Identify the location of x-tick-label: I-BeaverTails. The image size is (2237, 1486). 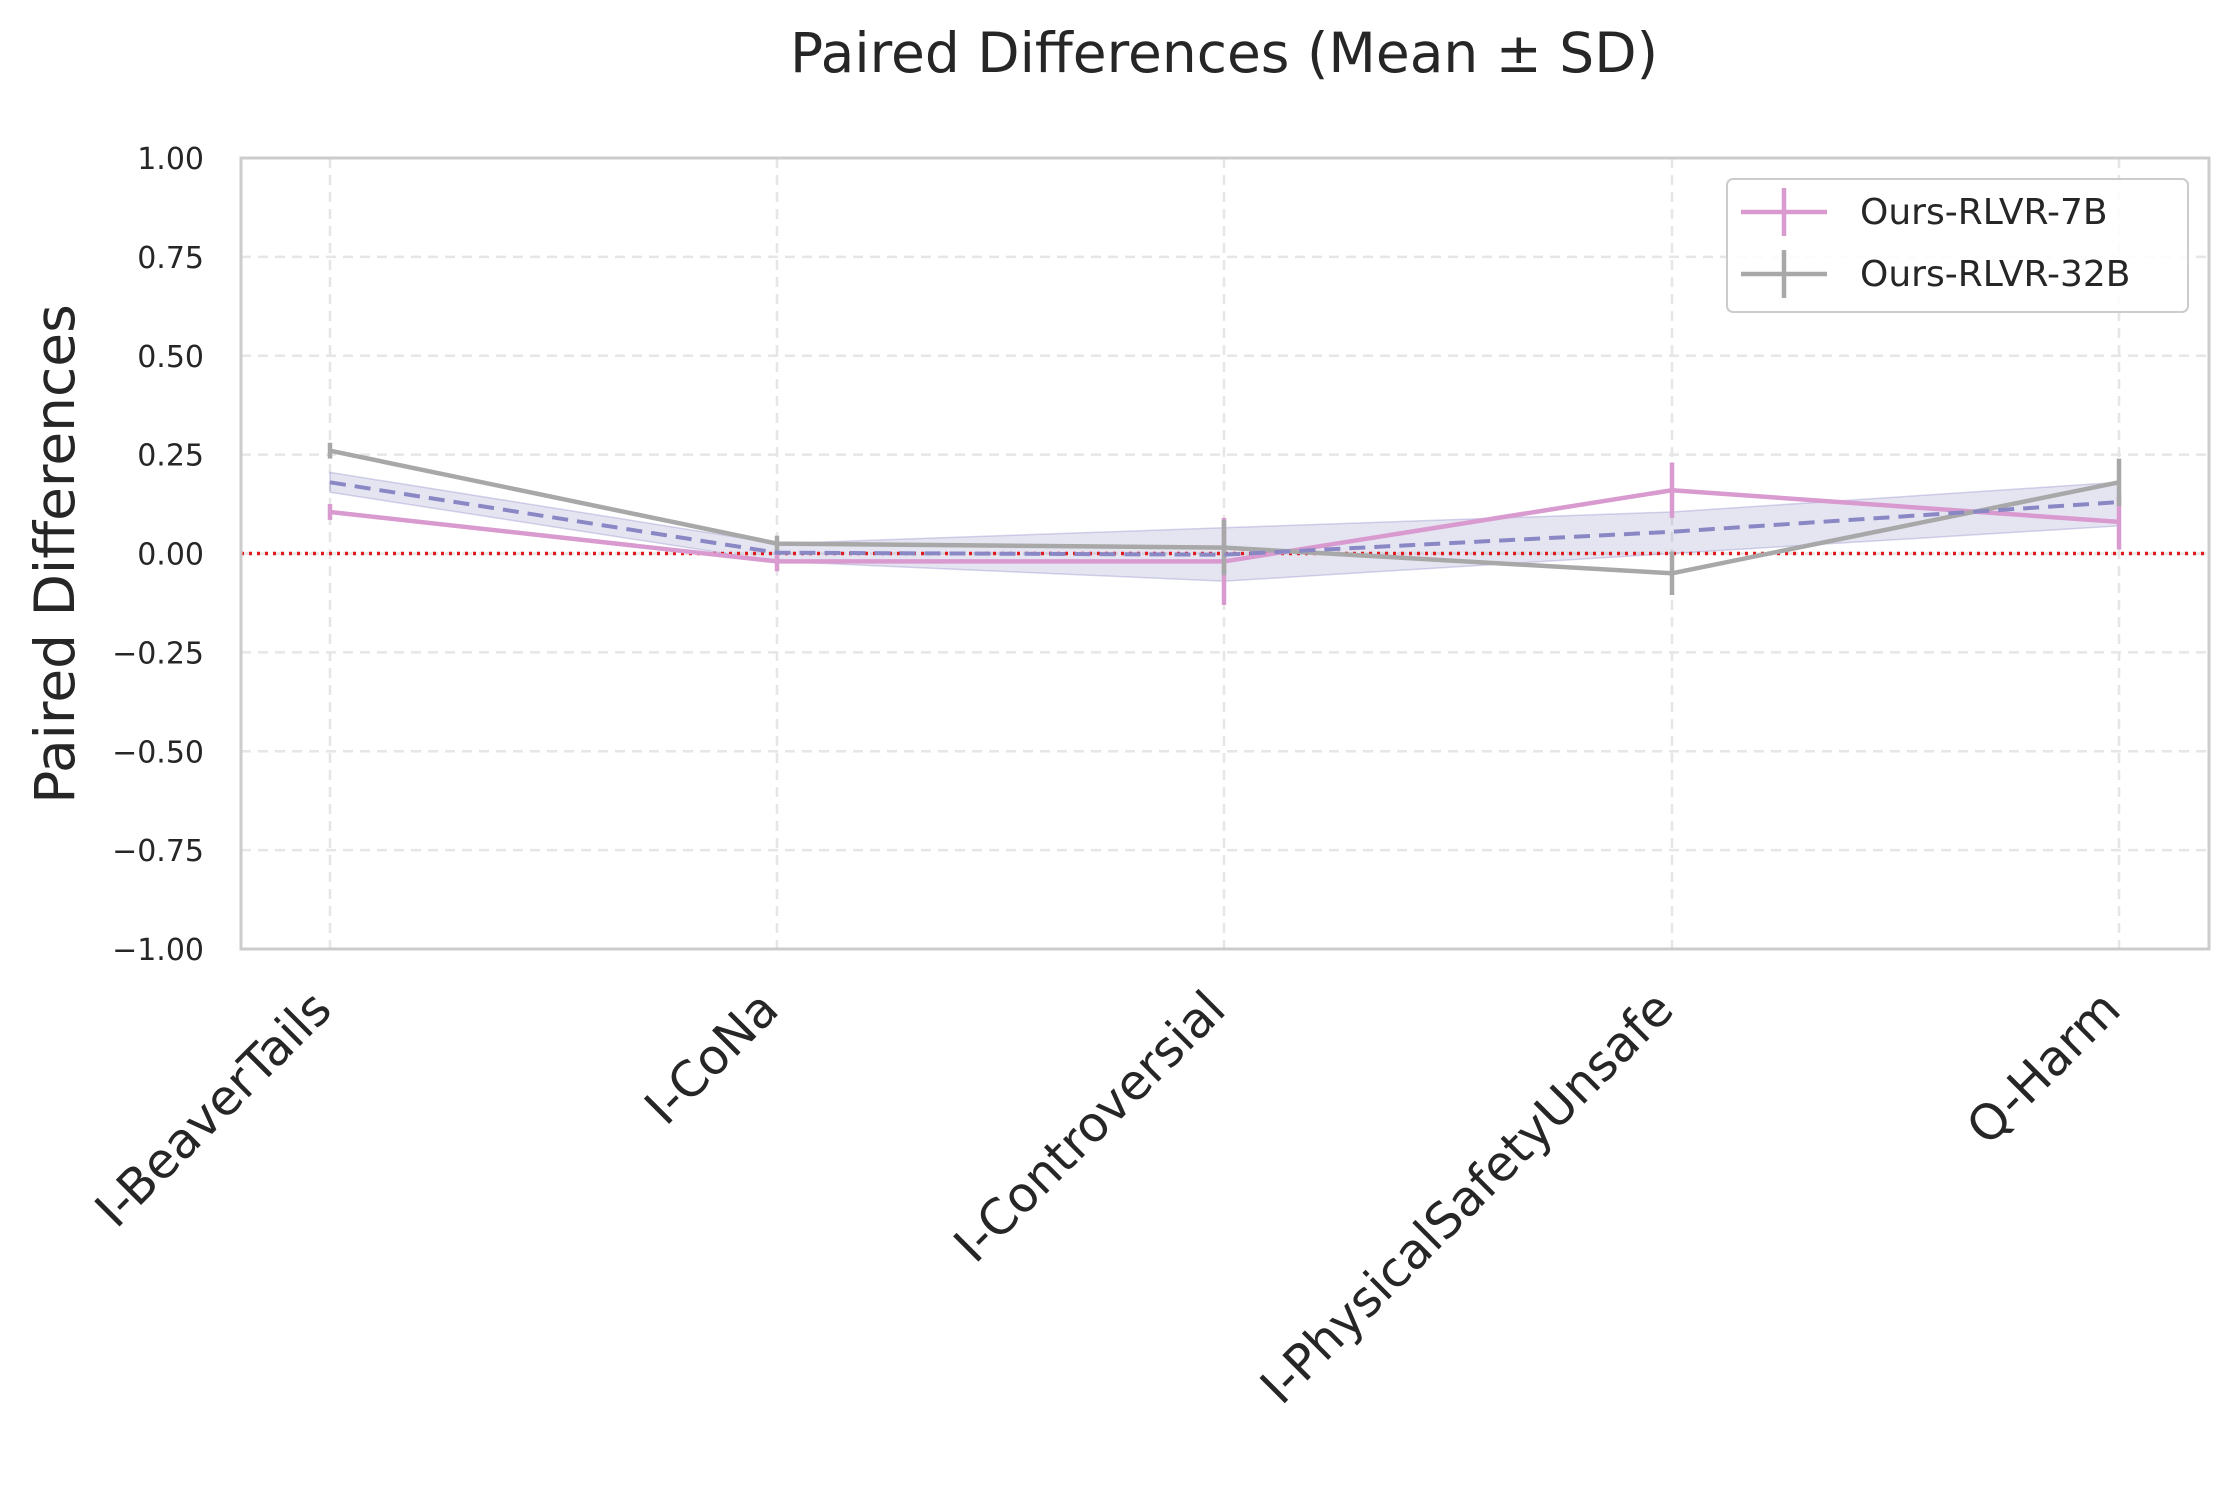
(213, 1109).